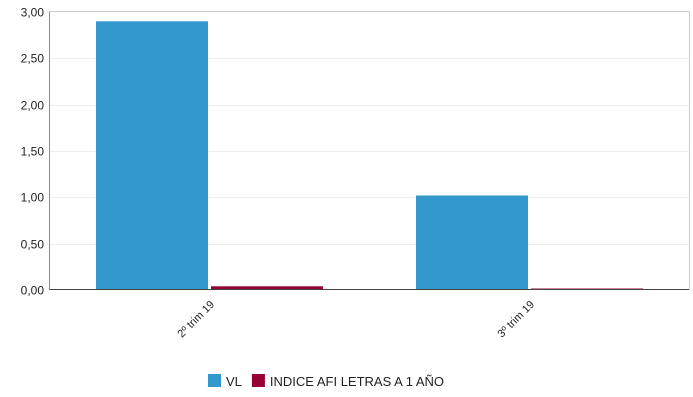 The image size is (693, 397). What do you see at coordinates (357, 320) in the screenshot?
I see `x-tick-labels: 2º trim 19 3º trim 19` at bounding box center [357, 320].